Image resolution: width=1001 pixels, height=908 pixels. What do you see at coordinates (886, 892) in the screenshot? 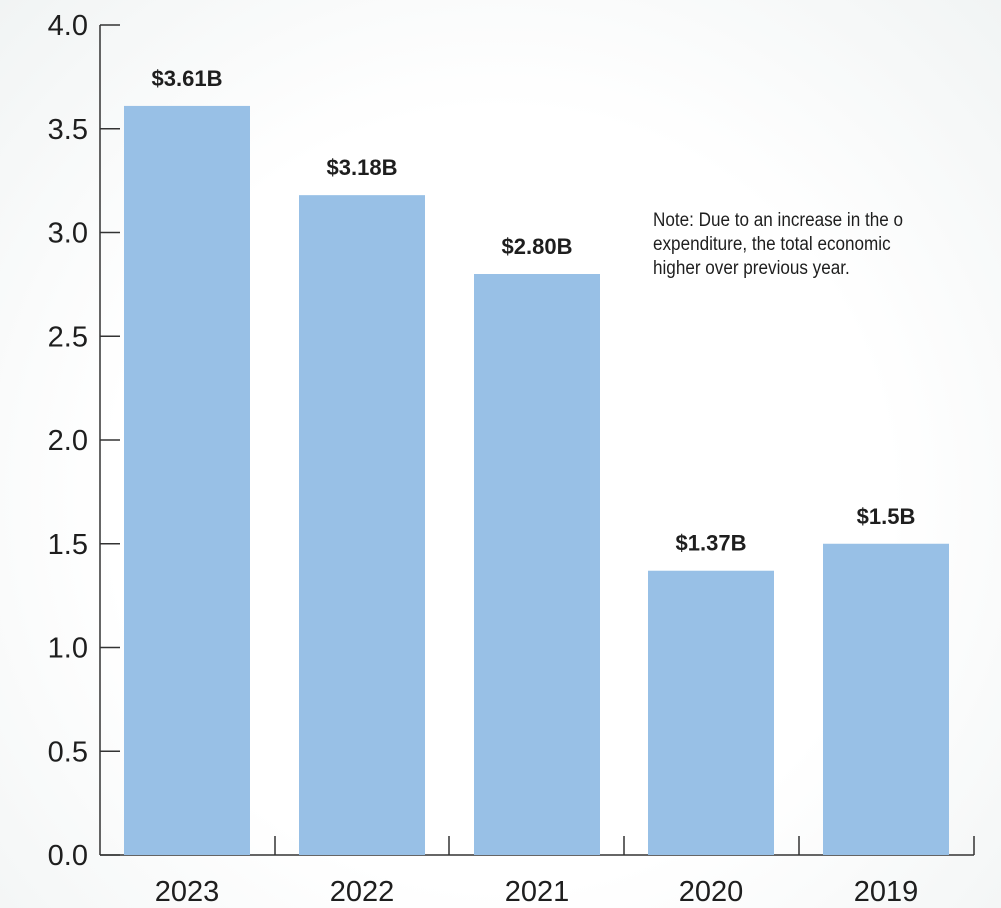
I see `category-label: 2019` at bounding box center [886, 892].